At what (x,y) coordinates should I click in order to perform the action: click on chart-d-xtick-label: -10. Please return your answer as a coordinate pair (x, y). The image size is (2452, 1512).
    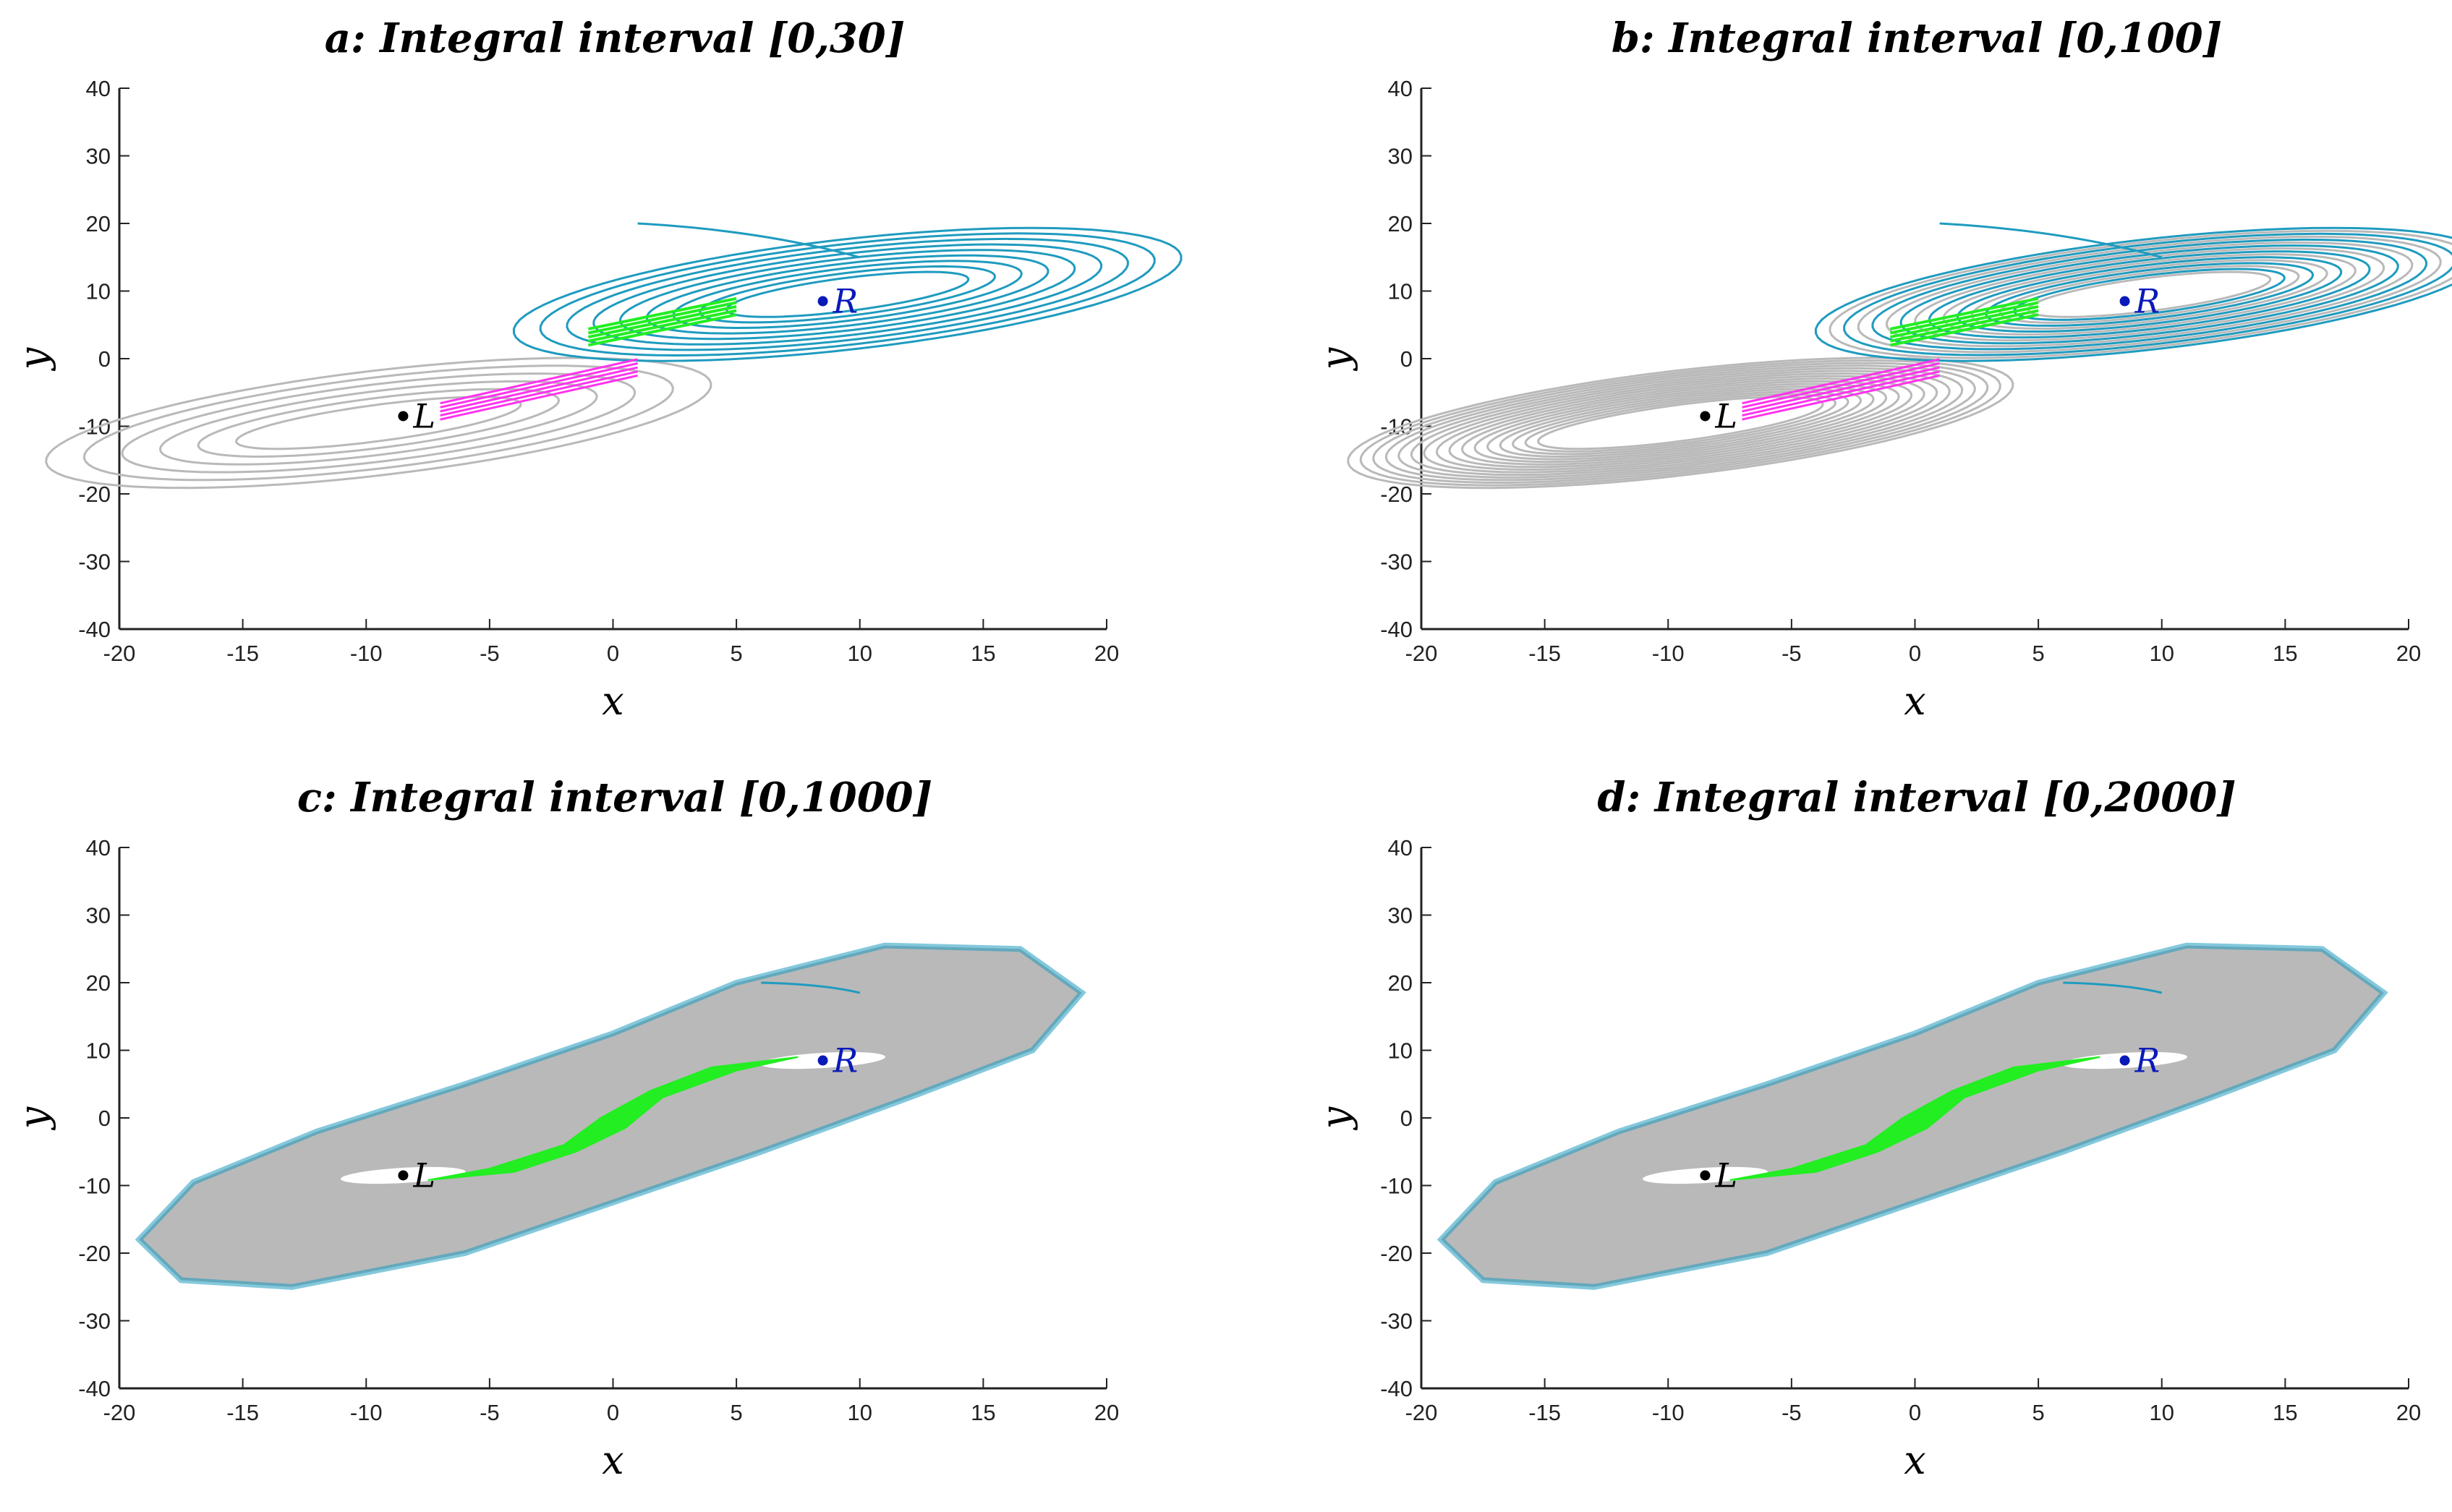
    Looking at the image, I should click on (1668, 1412).